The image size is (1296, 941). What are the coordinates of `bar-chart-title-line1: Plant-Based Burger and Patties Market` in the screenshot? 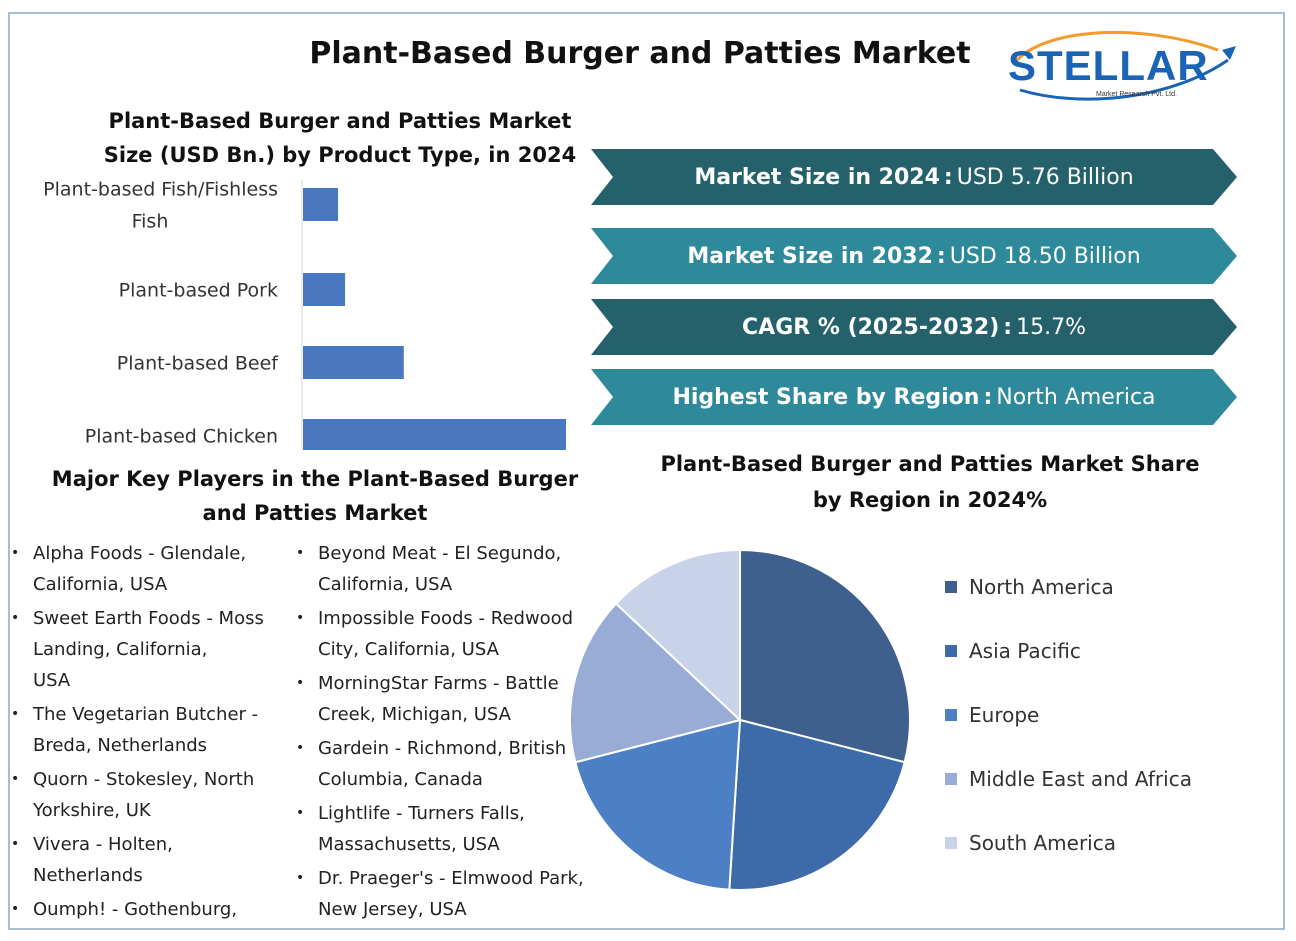 It's located at (340, 121).